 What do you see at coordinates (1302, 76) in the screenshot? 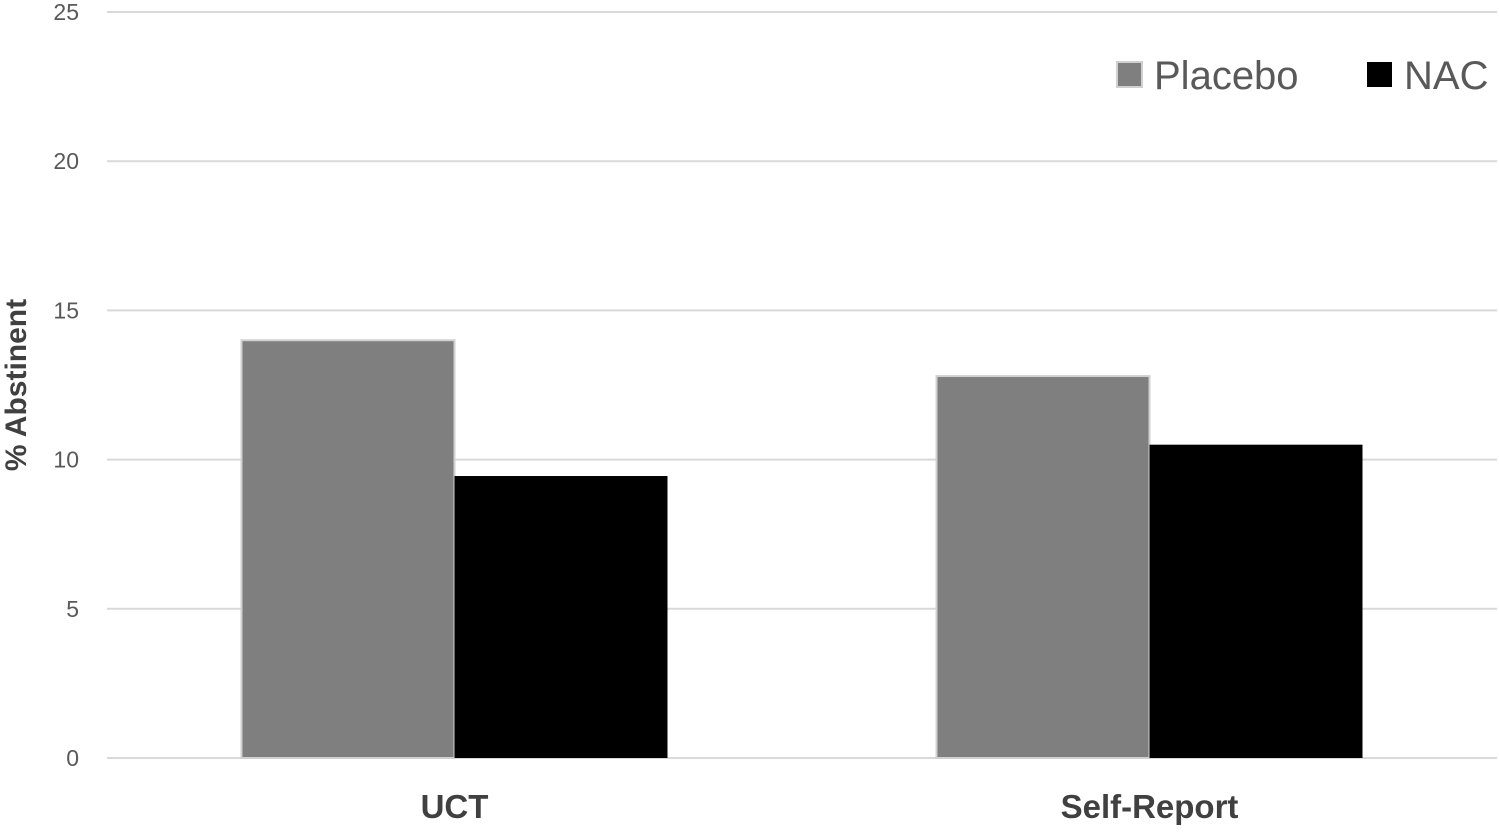
I see `legend: Placebo NAC` at bounding box center [1302, 76].